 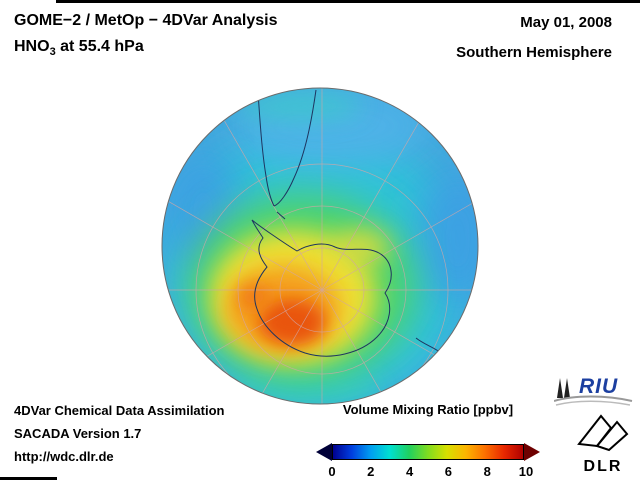 I want to click on colorbar-ticks: 0 2 4 6 8 10, so click(x=430, y=471).